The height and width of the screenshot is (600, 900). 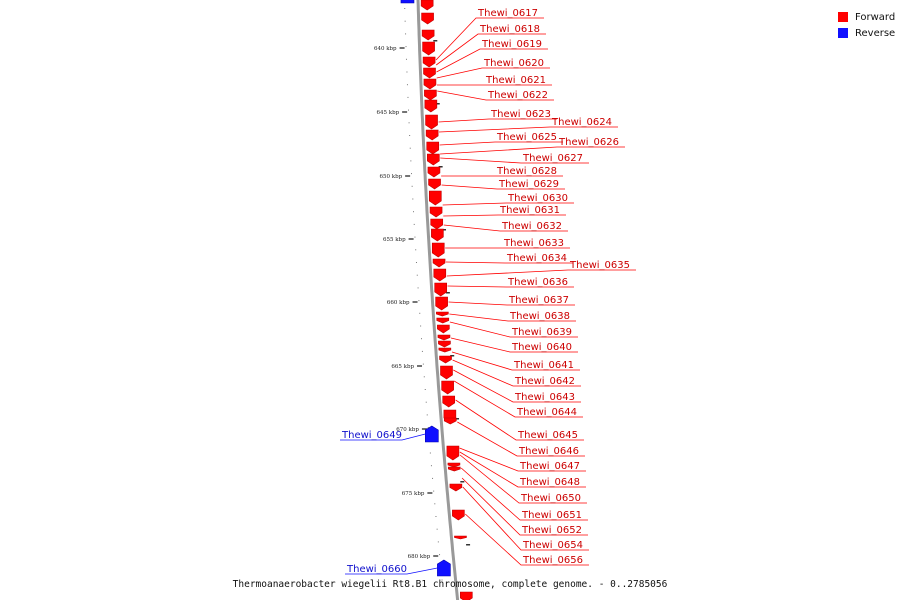 I want to click on forward-gene-label: Thewi_0640, so click(x=541, y=347).